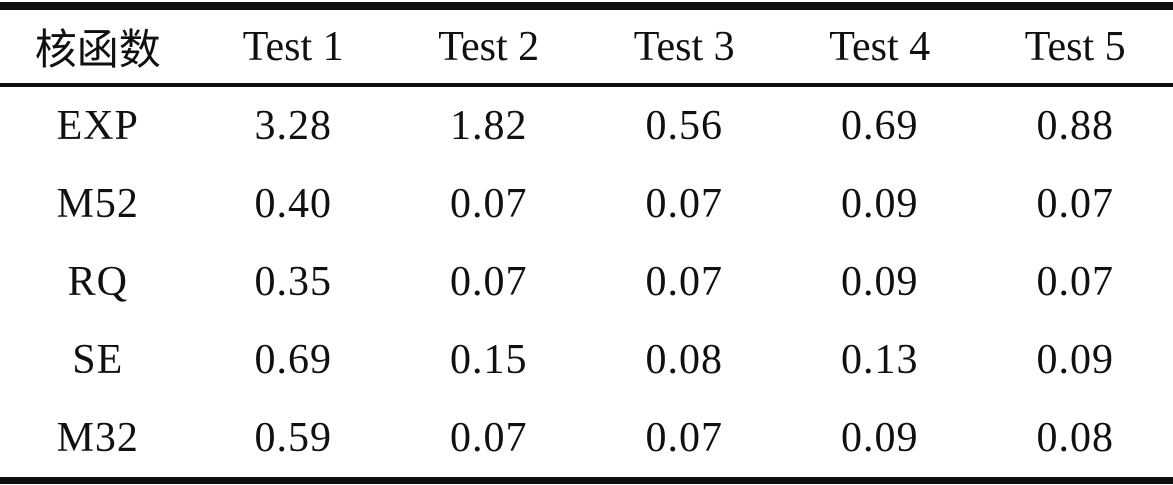  I want to click on table-cell: 0.35, so click(293, 282).